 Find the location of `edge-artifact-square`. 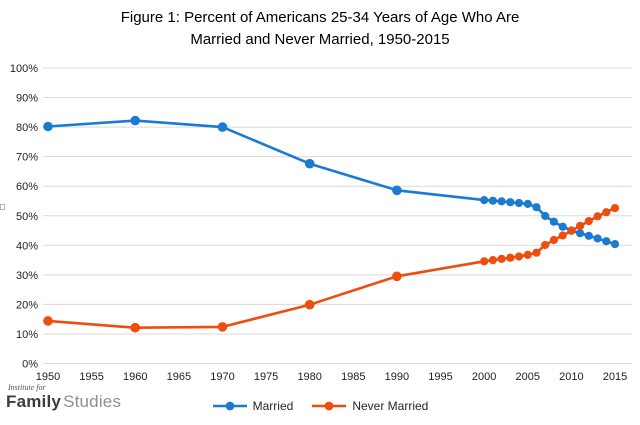

edge-artifact-square is located at coordinates (2, 207).